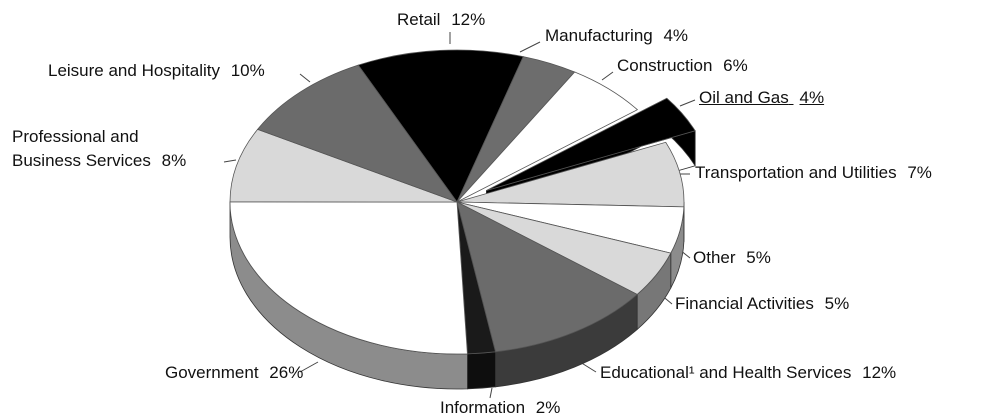 This screenshot has width=992, height=419. Describe the element at coordinates (419, 19) in the screenshot. I see `category-name: Retail` at that location.